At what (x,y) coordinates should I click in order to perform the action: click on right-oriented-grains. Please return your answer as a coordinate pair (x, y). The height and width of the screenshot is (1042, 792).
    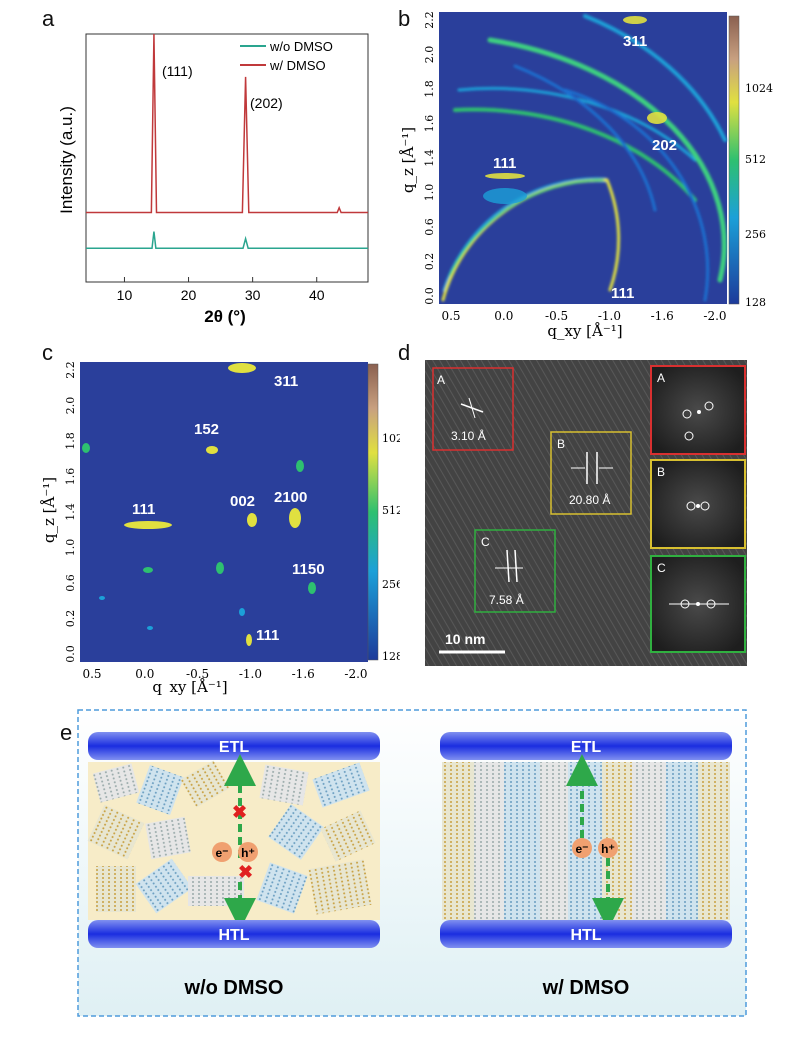
    Looking at the image, I should click on (586, 841).